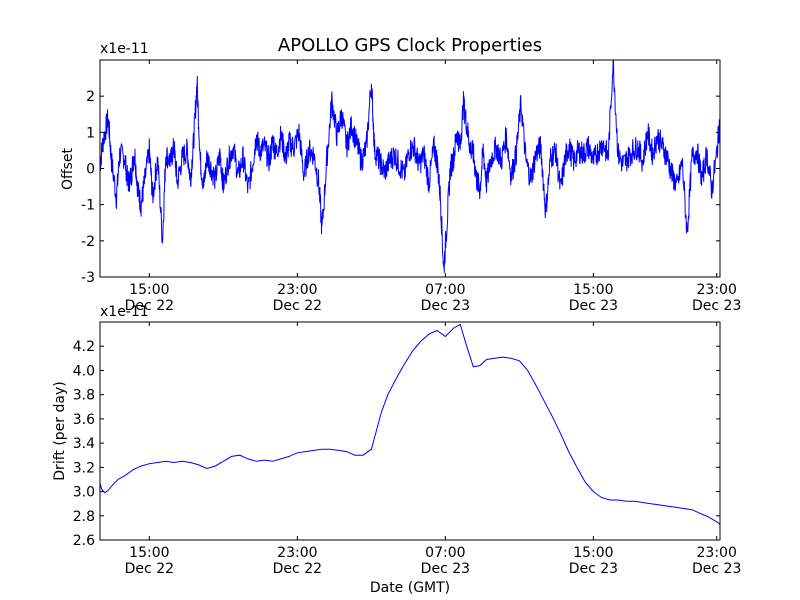 This screenshot has width=800, height=600. I want to click on offset-ytick-label: -2, so click(88, 242).